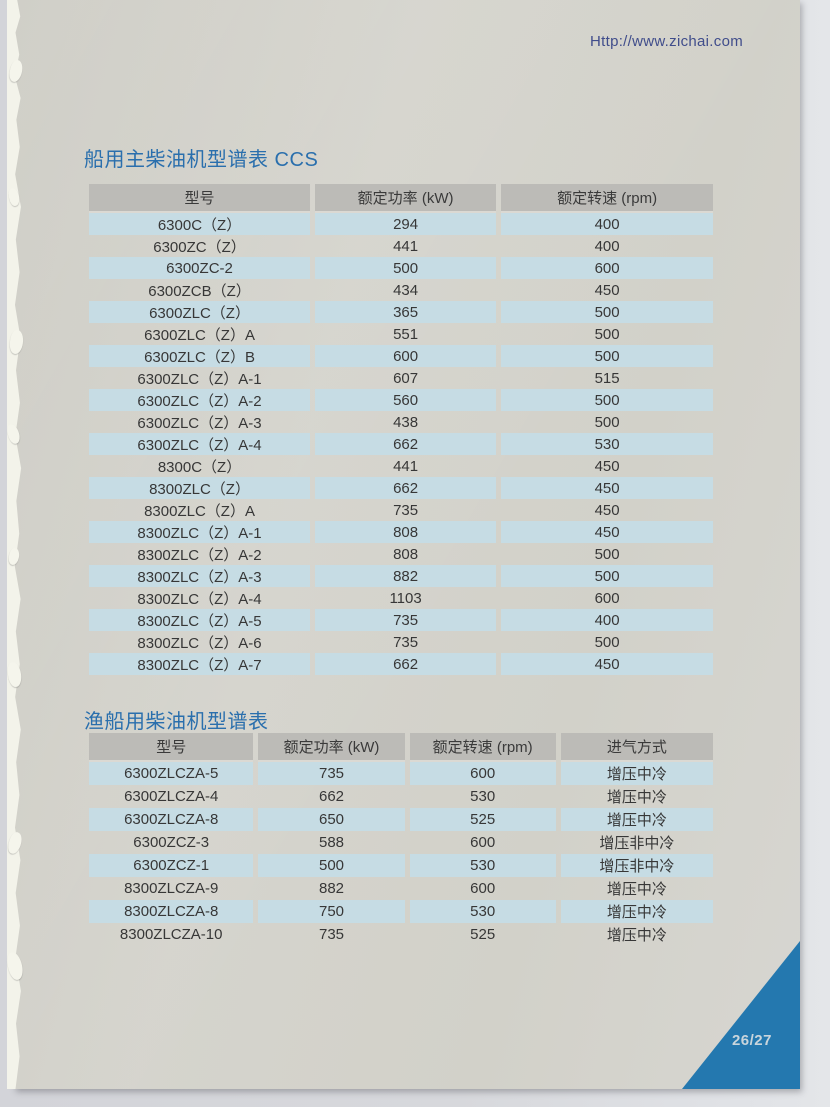 This screenshot has height=1107, width=830. Describe the element at coordinates (406, 312) in the screenshot. I see `table-cell: 365` at that location.